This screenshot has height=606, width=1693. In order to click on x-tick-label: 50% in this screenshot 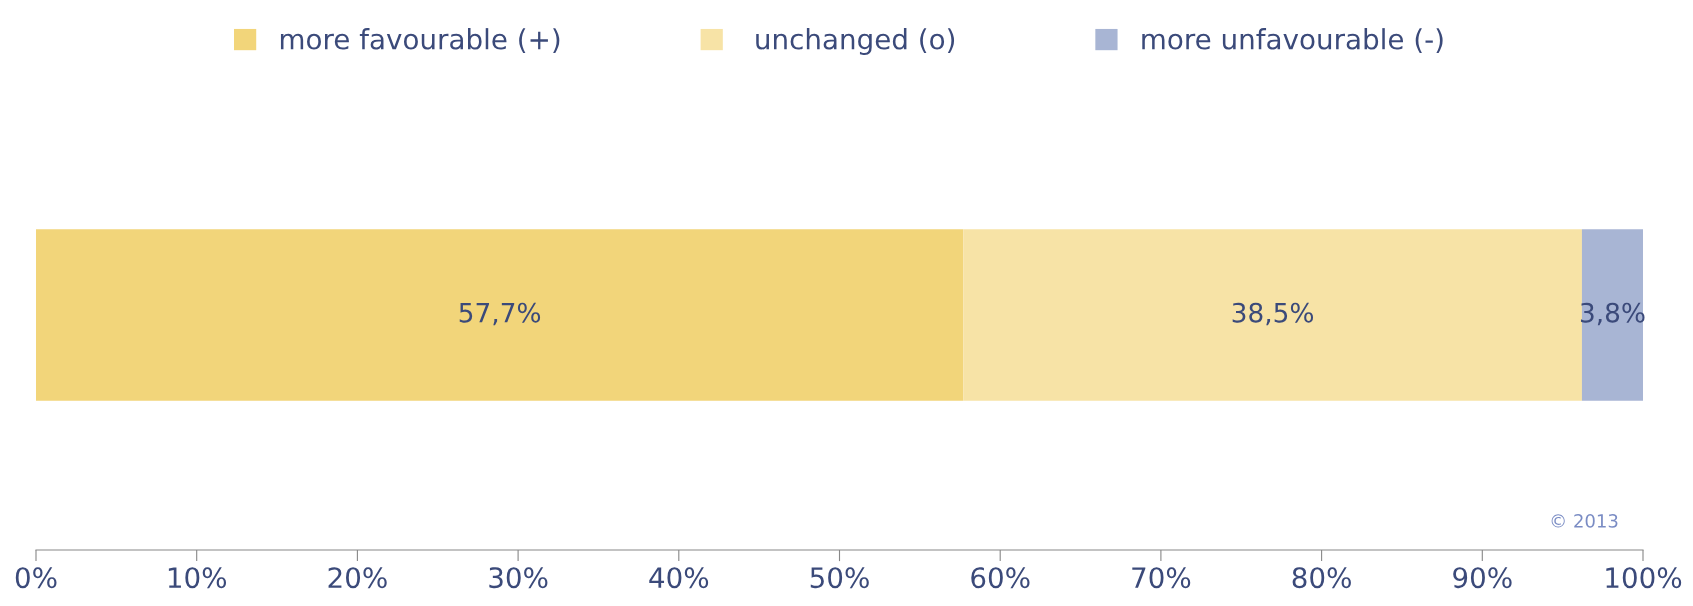, I will do `click(839, 578)`.